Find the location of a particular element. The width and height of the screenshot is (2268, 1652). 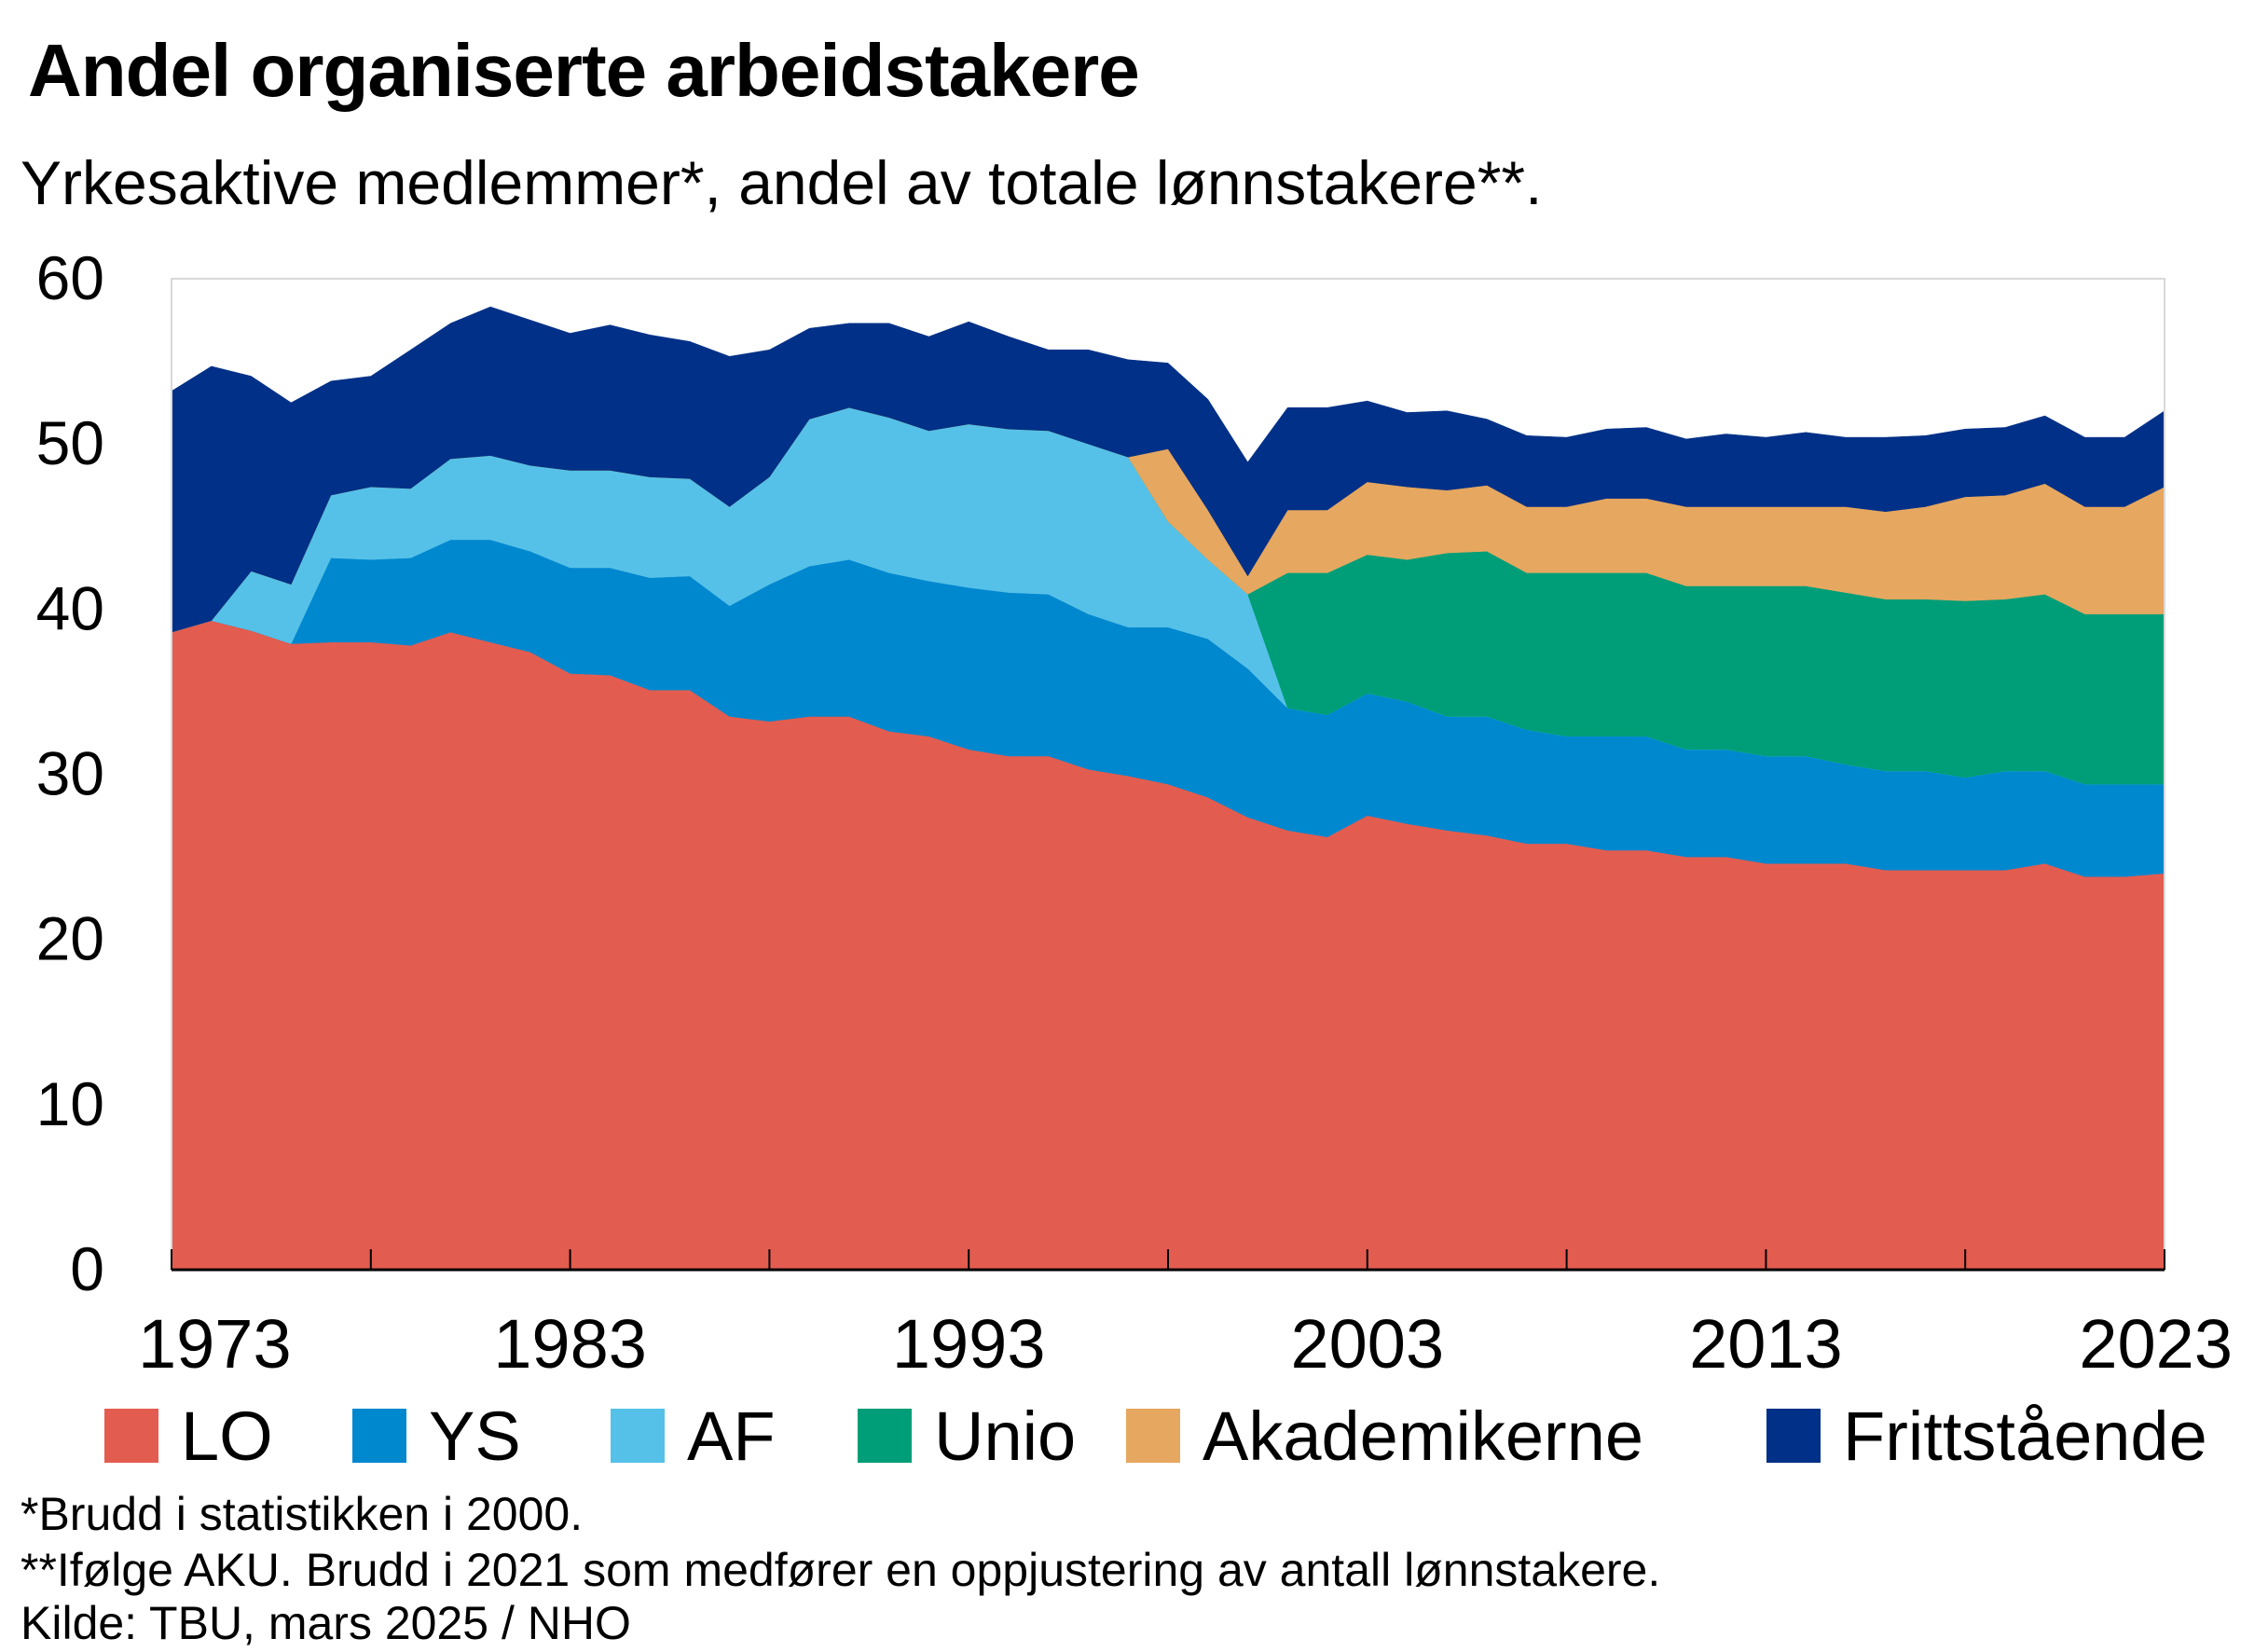

legend-item: LO is located at coordinates (189, 1435).